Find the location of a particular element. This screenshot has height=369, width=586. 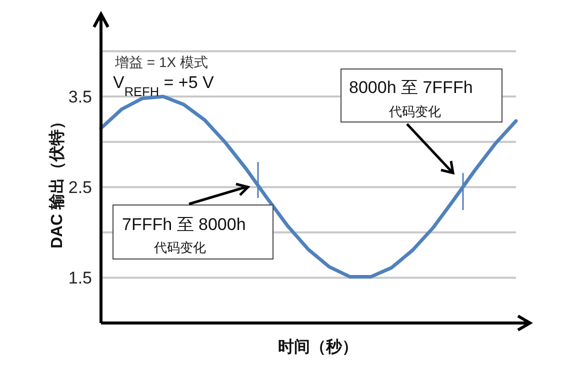

y-tick-label: 3.5 is located at coordinates (80, 97).